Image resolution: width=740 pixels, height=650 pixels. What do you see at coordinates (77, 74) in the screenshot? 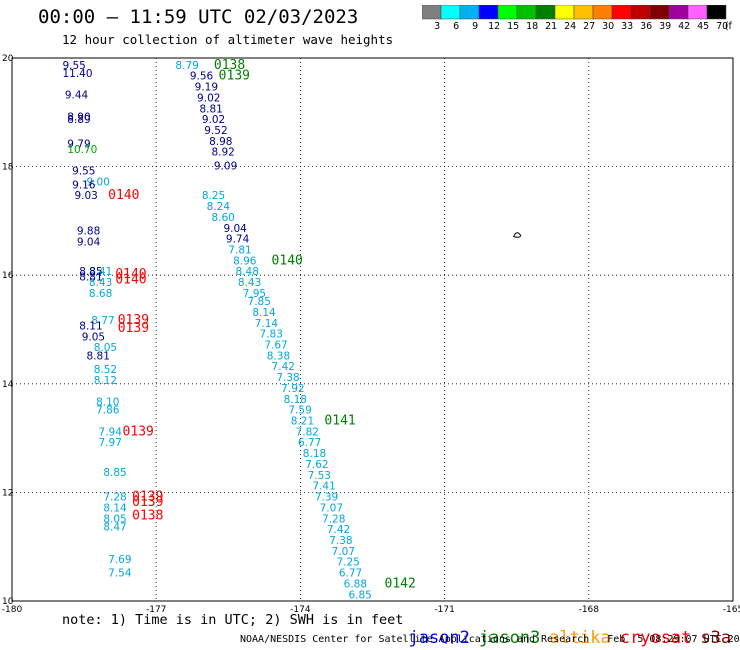
I see `wave-height-value: 11.40` at bounding box center [77, 74].